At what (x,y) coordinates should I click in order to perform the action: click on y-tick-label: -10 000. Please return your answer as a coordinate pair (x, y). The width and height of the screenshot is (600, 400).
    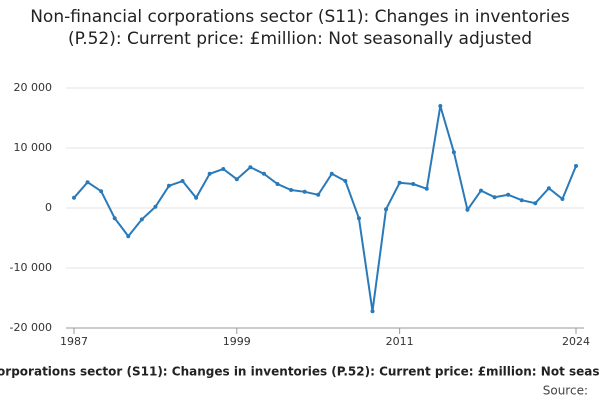
    Looking at the image, I should click on (31, 267).